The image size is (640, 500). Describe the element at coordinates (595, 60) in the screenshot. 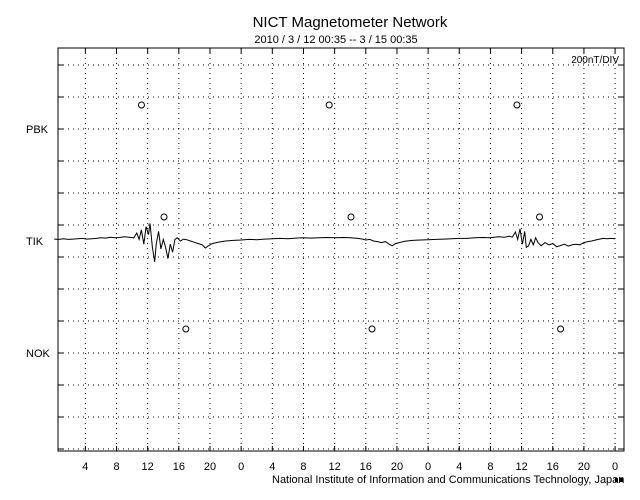

I see `scale-label: 200nT/DIV` at that location.